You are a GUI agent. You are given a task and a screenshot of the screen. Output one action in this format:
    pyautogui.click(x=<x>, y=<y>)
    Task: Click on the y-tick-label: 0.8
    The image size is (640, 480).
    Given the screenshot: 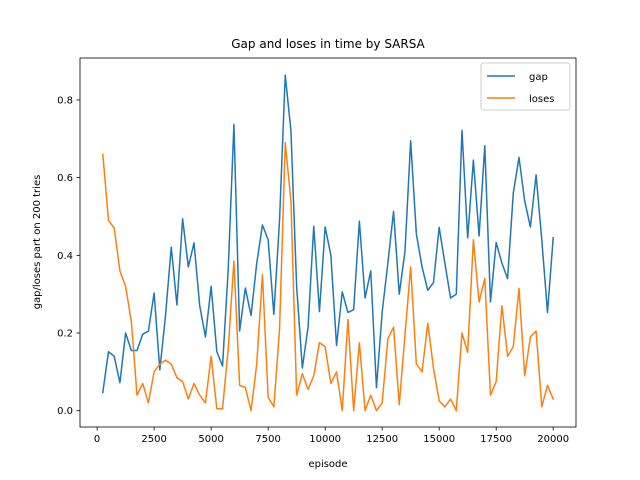 What is the action you would take?
    pyautogui.click(x=65, y=100)
    